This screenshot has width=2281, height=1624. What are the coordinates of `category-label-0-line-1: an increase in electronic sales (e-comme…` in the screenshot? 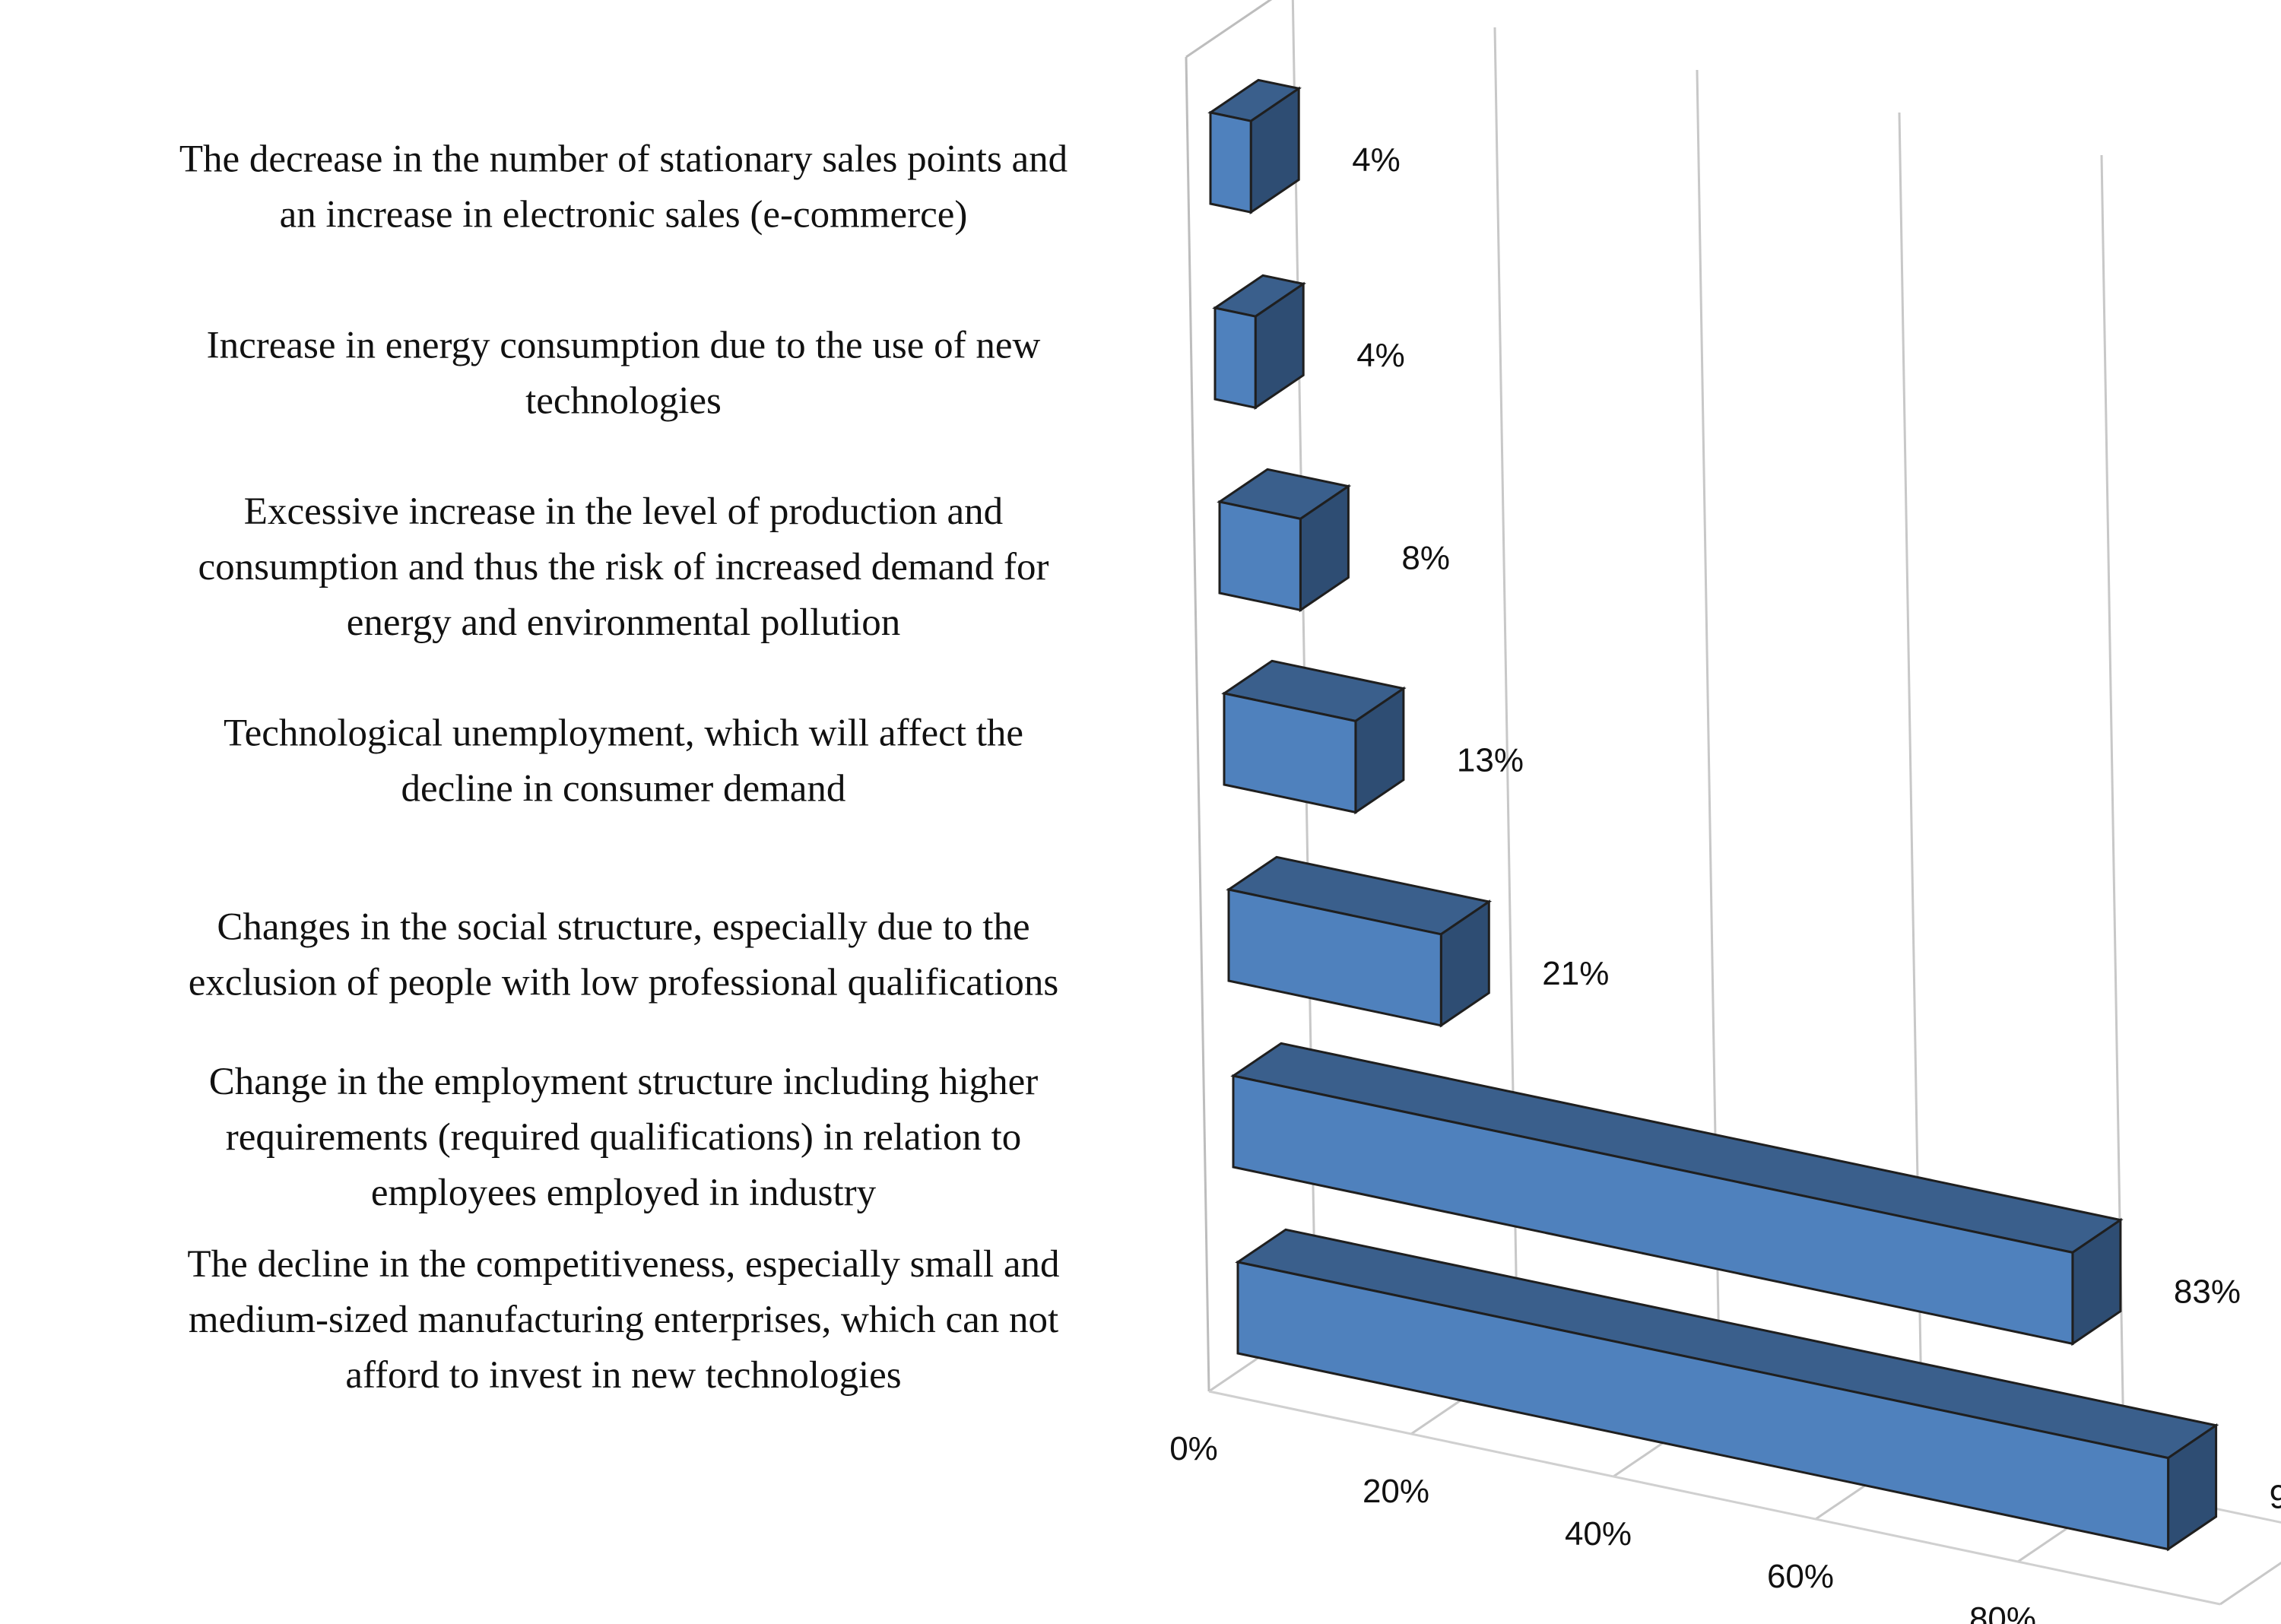 It's located at (624, 215).